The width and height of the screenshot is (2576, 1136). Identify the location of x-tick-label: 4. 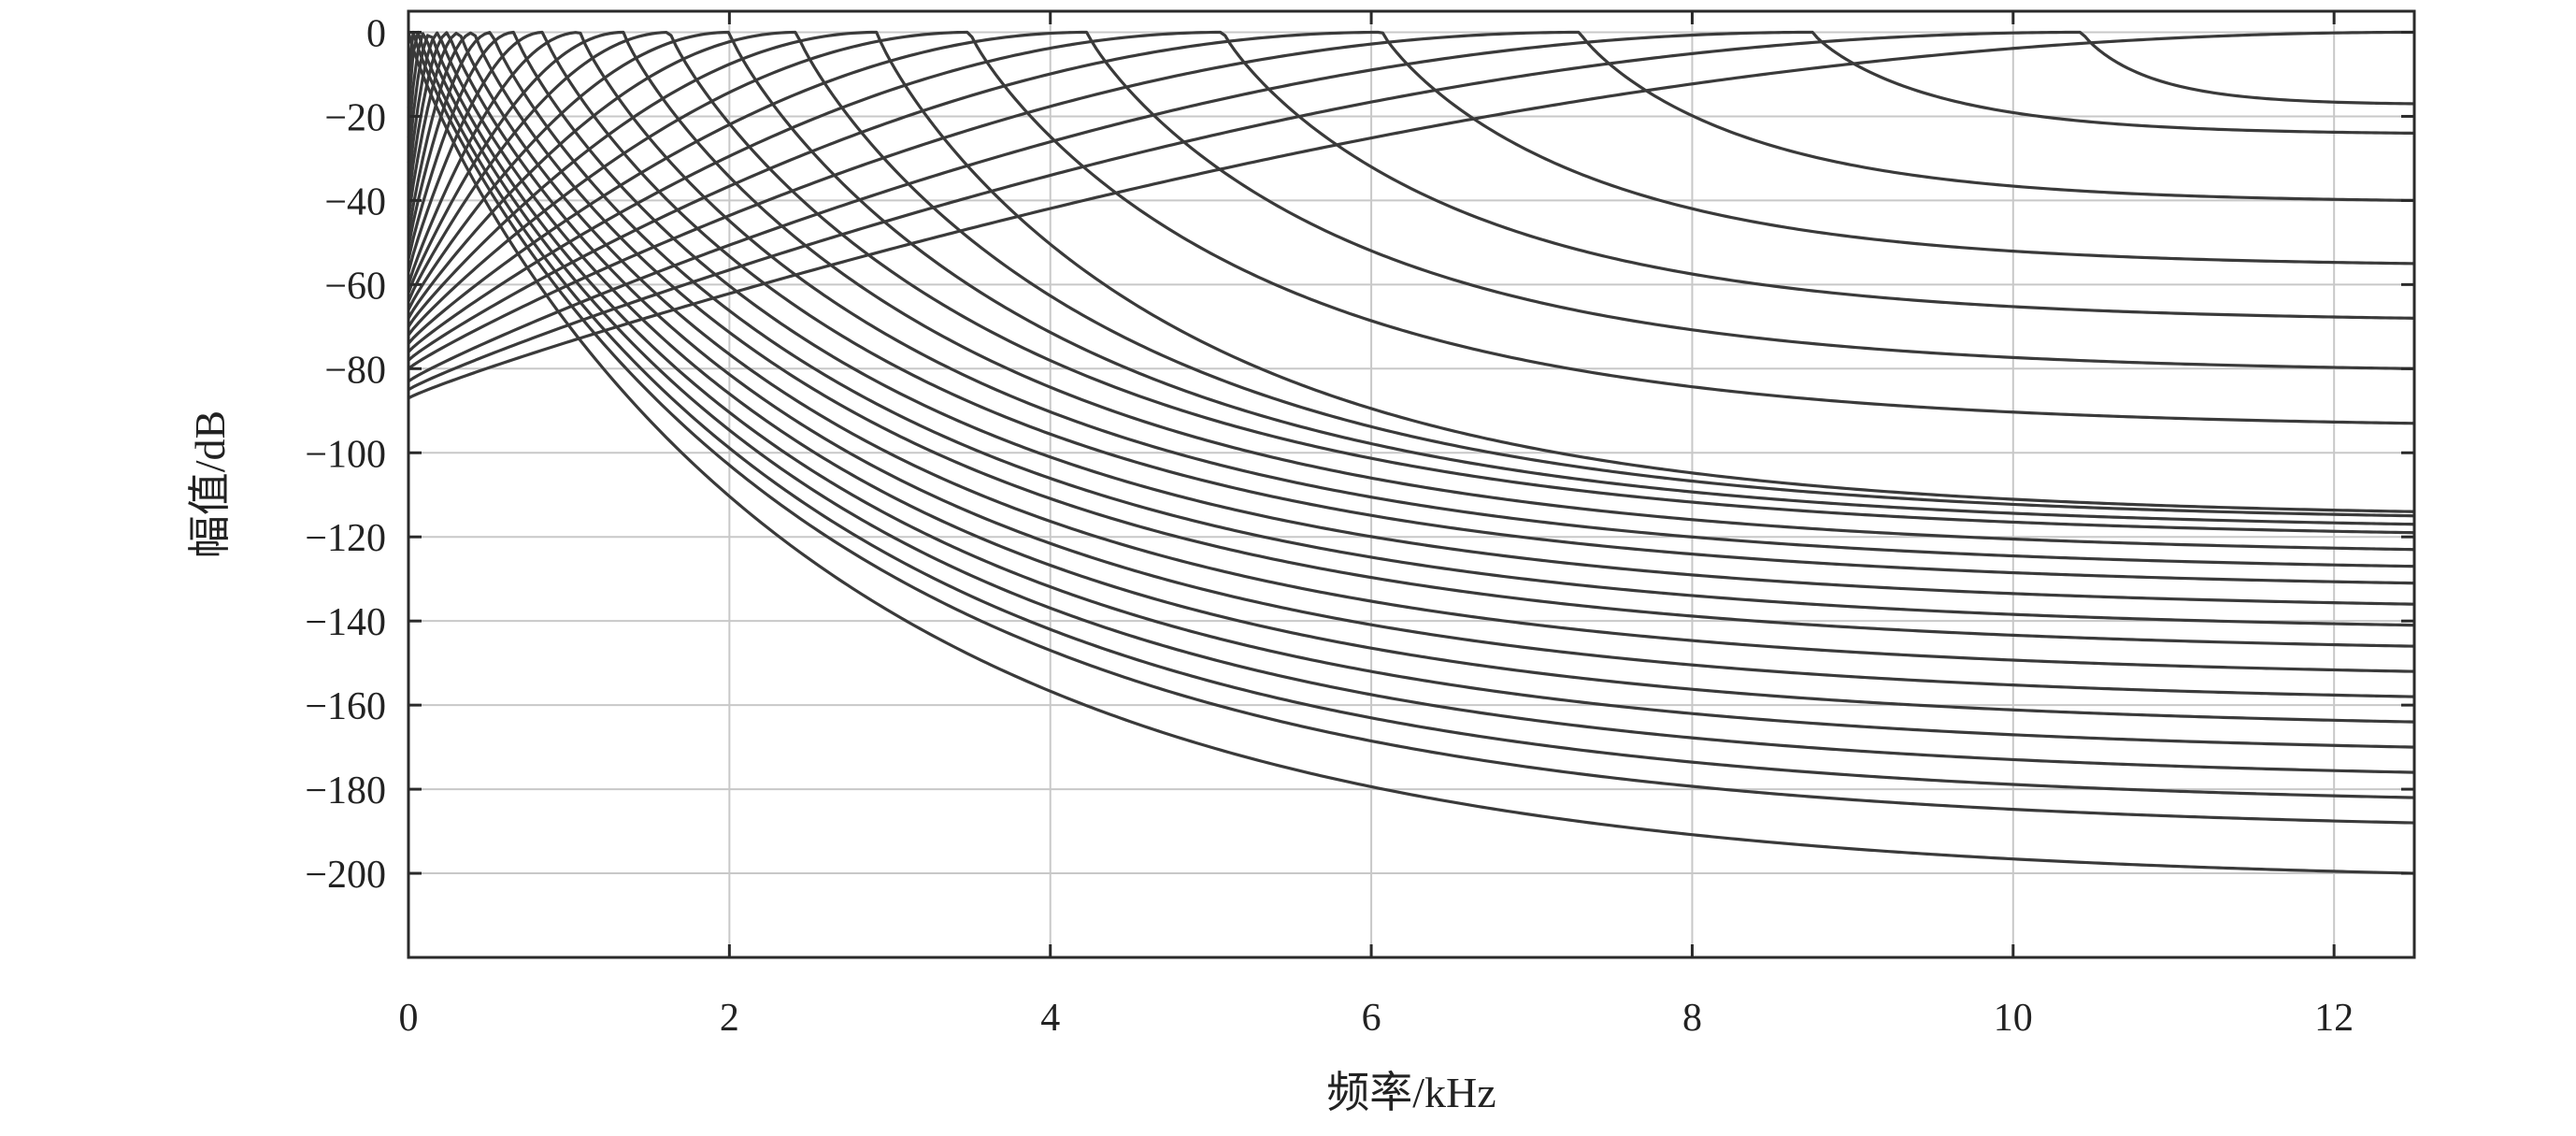
(1050, 1018).